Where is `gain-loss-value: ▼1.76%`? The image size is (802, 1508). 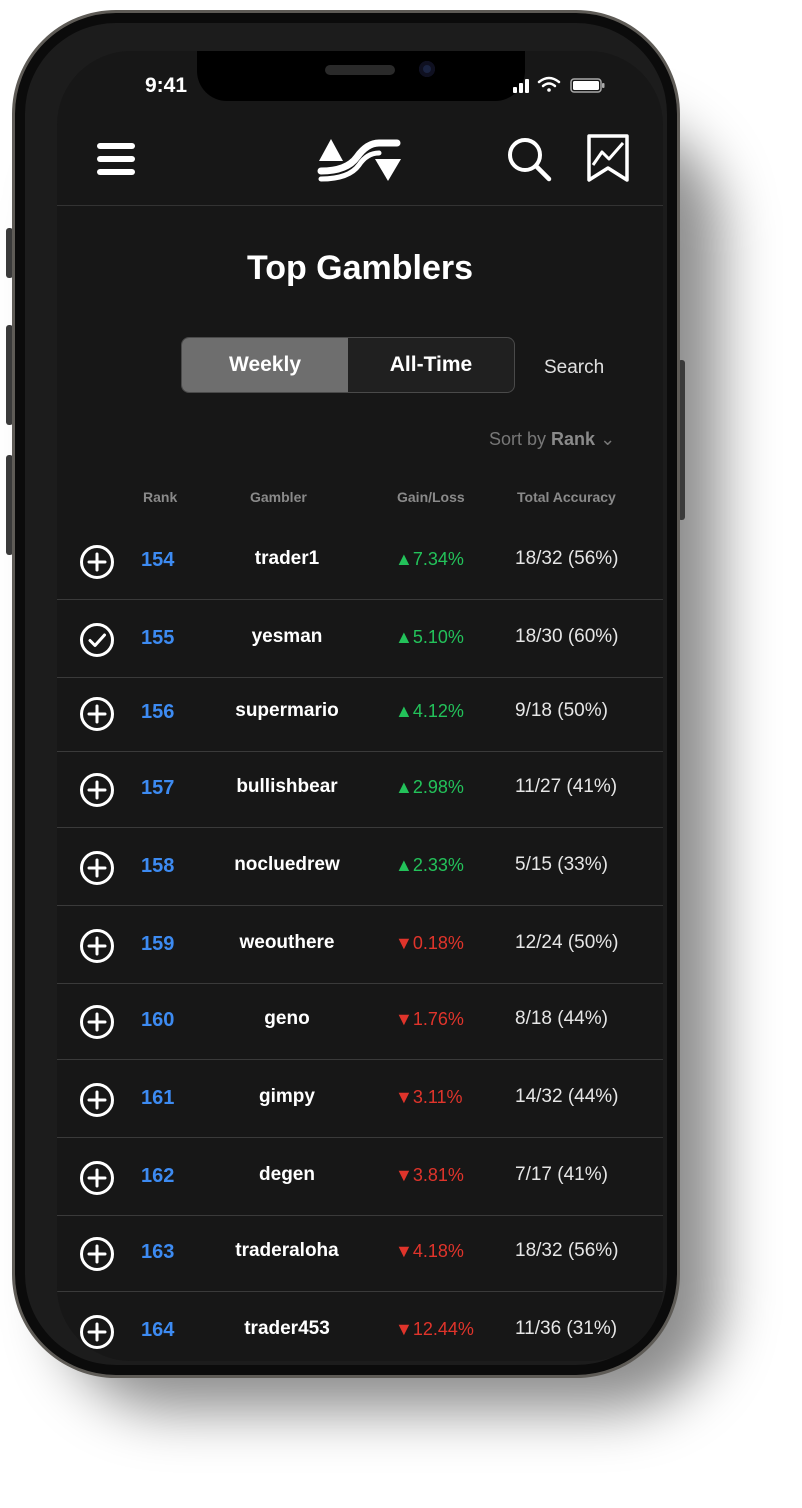
gain-loss-value: ▼1.76% is located at coordinates (429, 1019).